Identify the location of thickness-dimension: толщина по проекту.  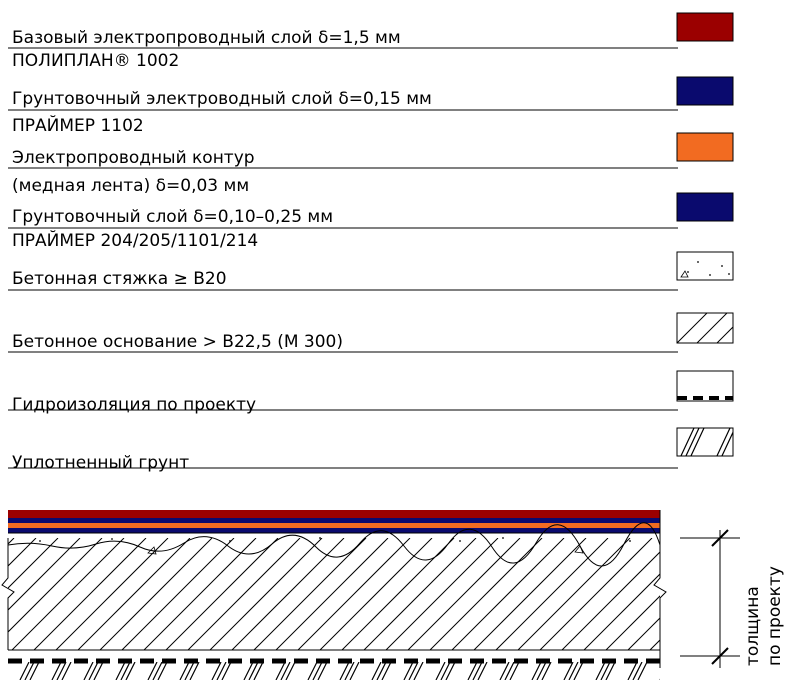
(732, 598).